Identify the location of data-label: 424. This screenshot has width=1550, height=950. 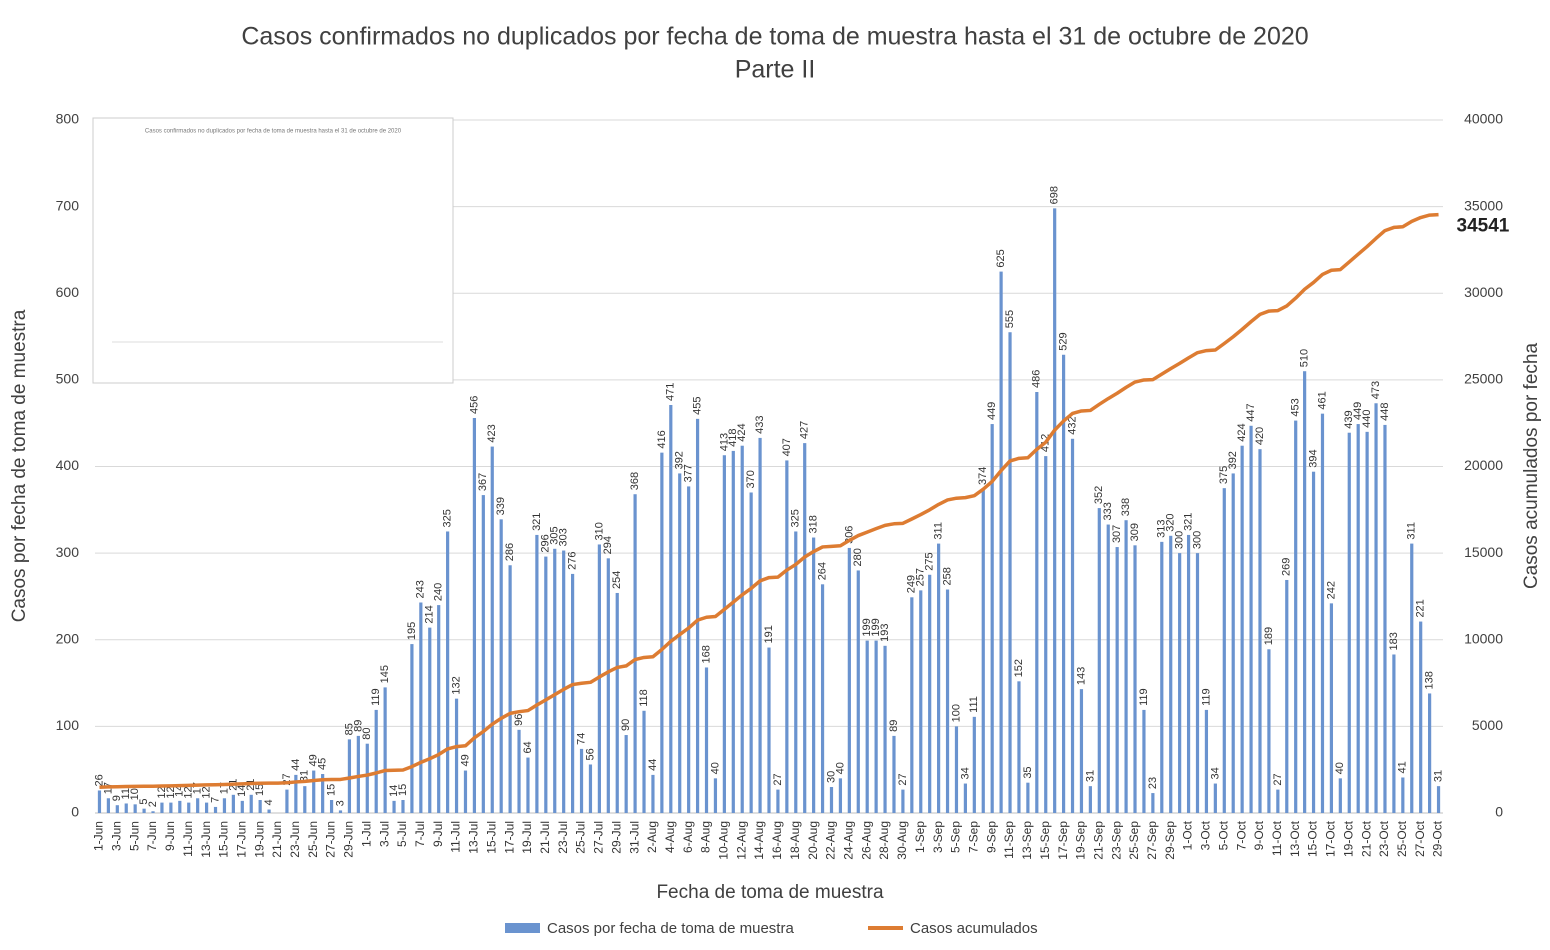
(1242, 432).